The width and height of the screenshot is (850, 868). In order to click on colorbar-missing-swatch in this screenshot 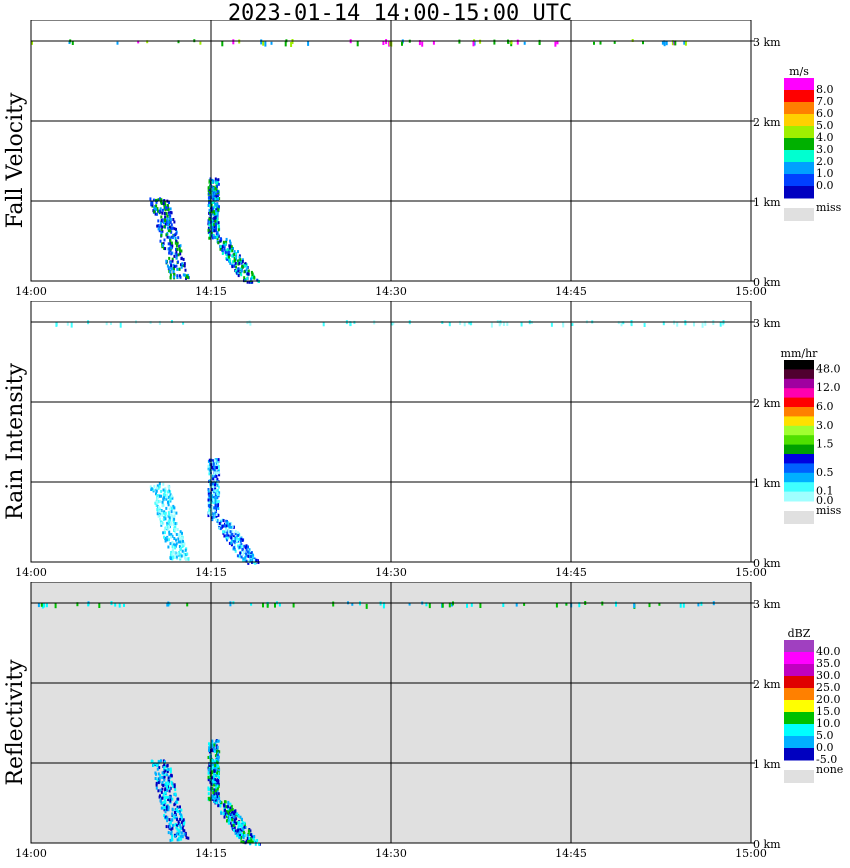, I will do `click(799, 776)`.